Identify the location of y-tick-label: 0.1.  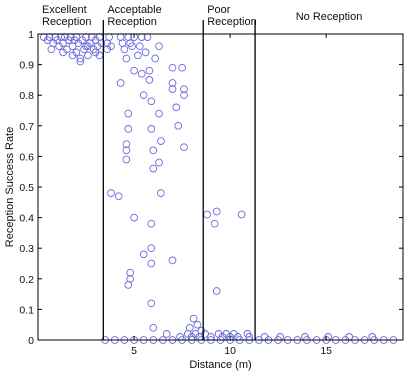
(26, 310).